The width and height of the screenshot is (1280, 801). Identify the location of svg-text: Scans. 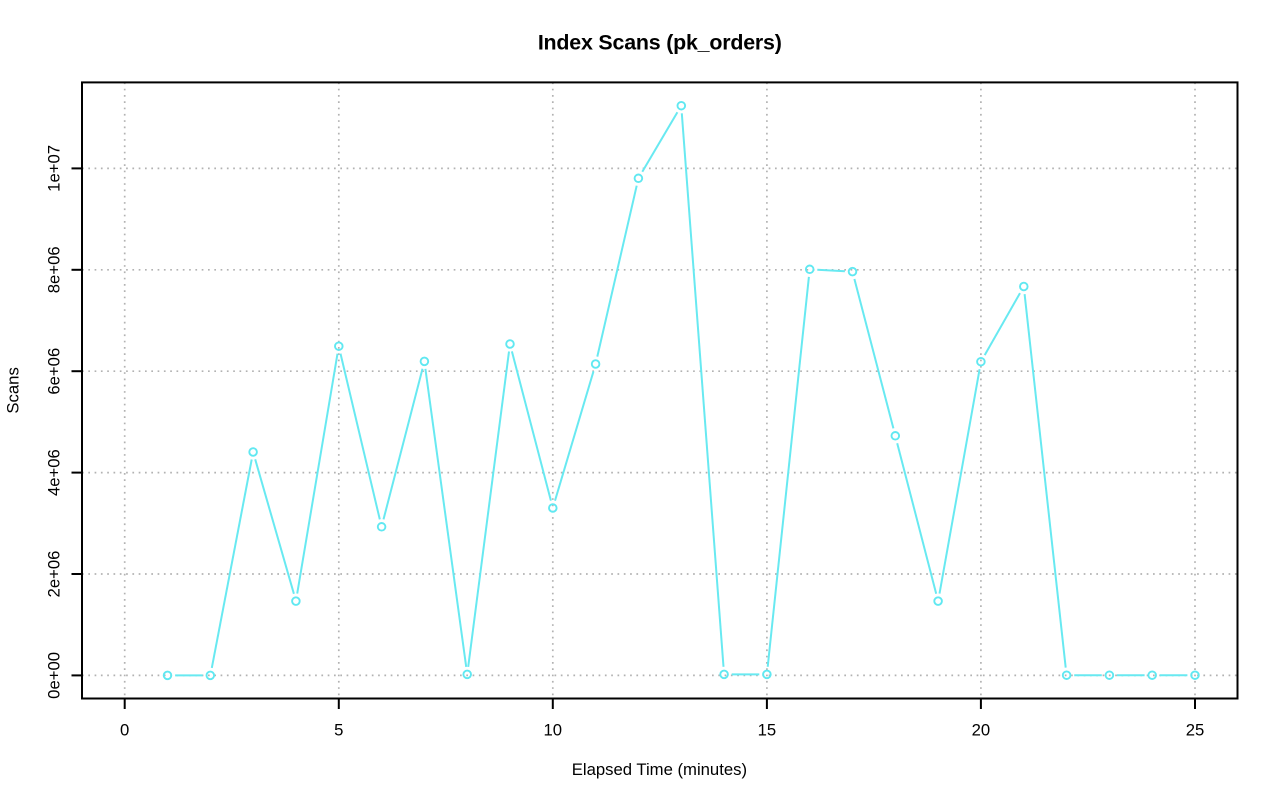
(13, 390).